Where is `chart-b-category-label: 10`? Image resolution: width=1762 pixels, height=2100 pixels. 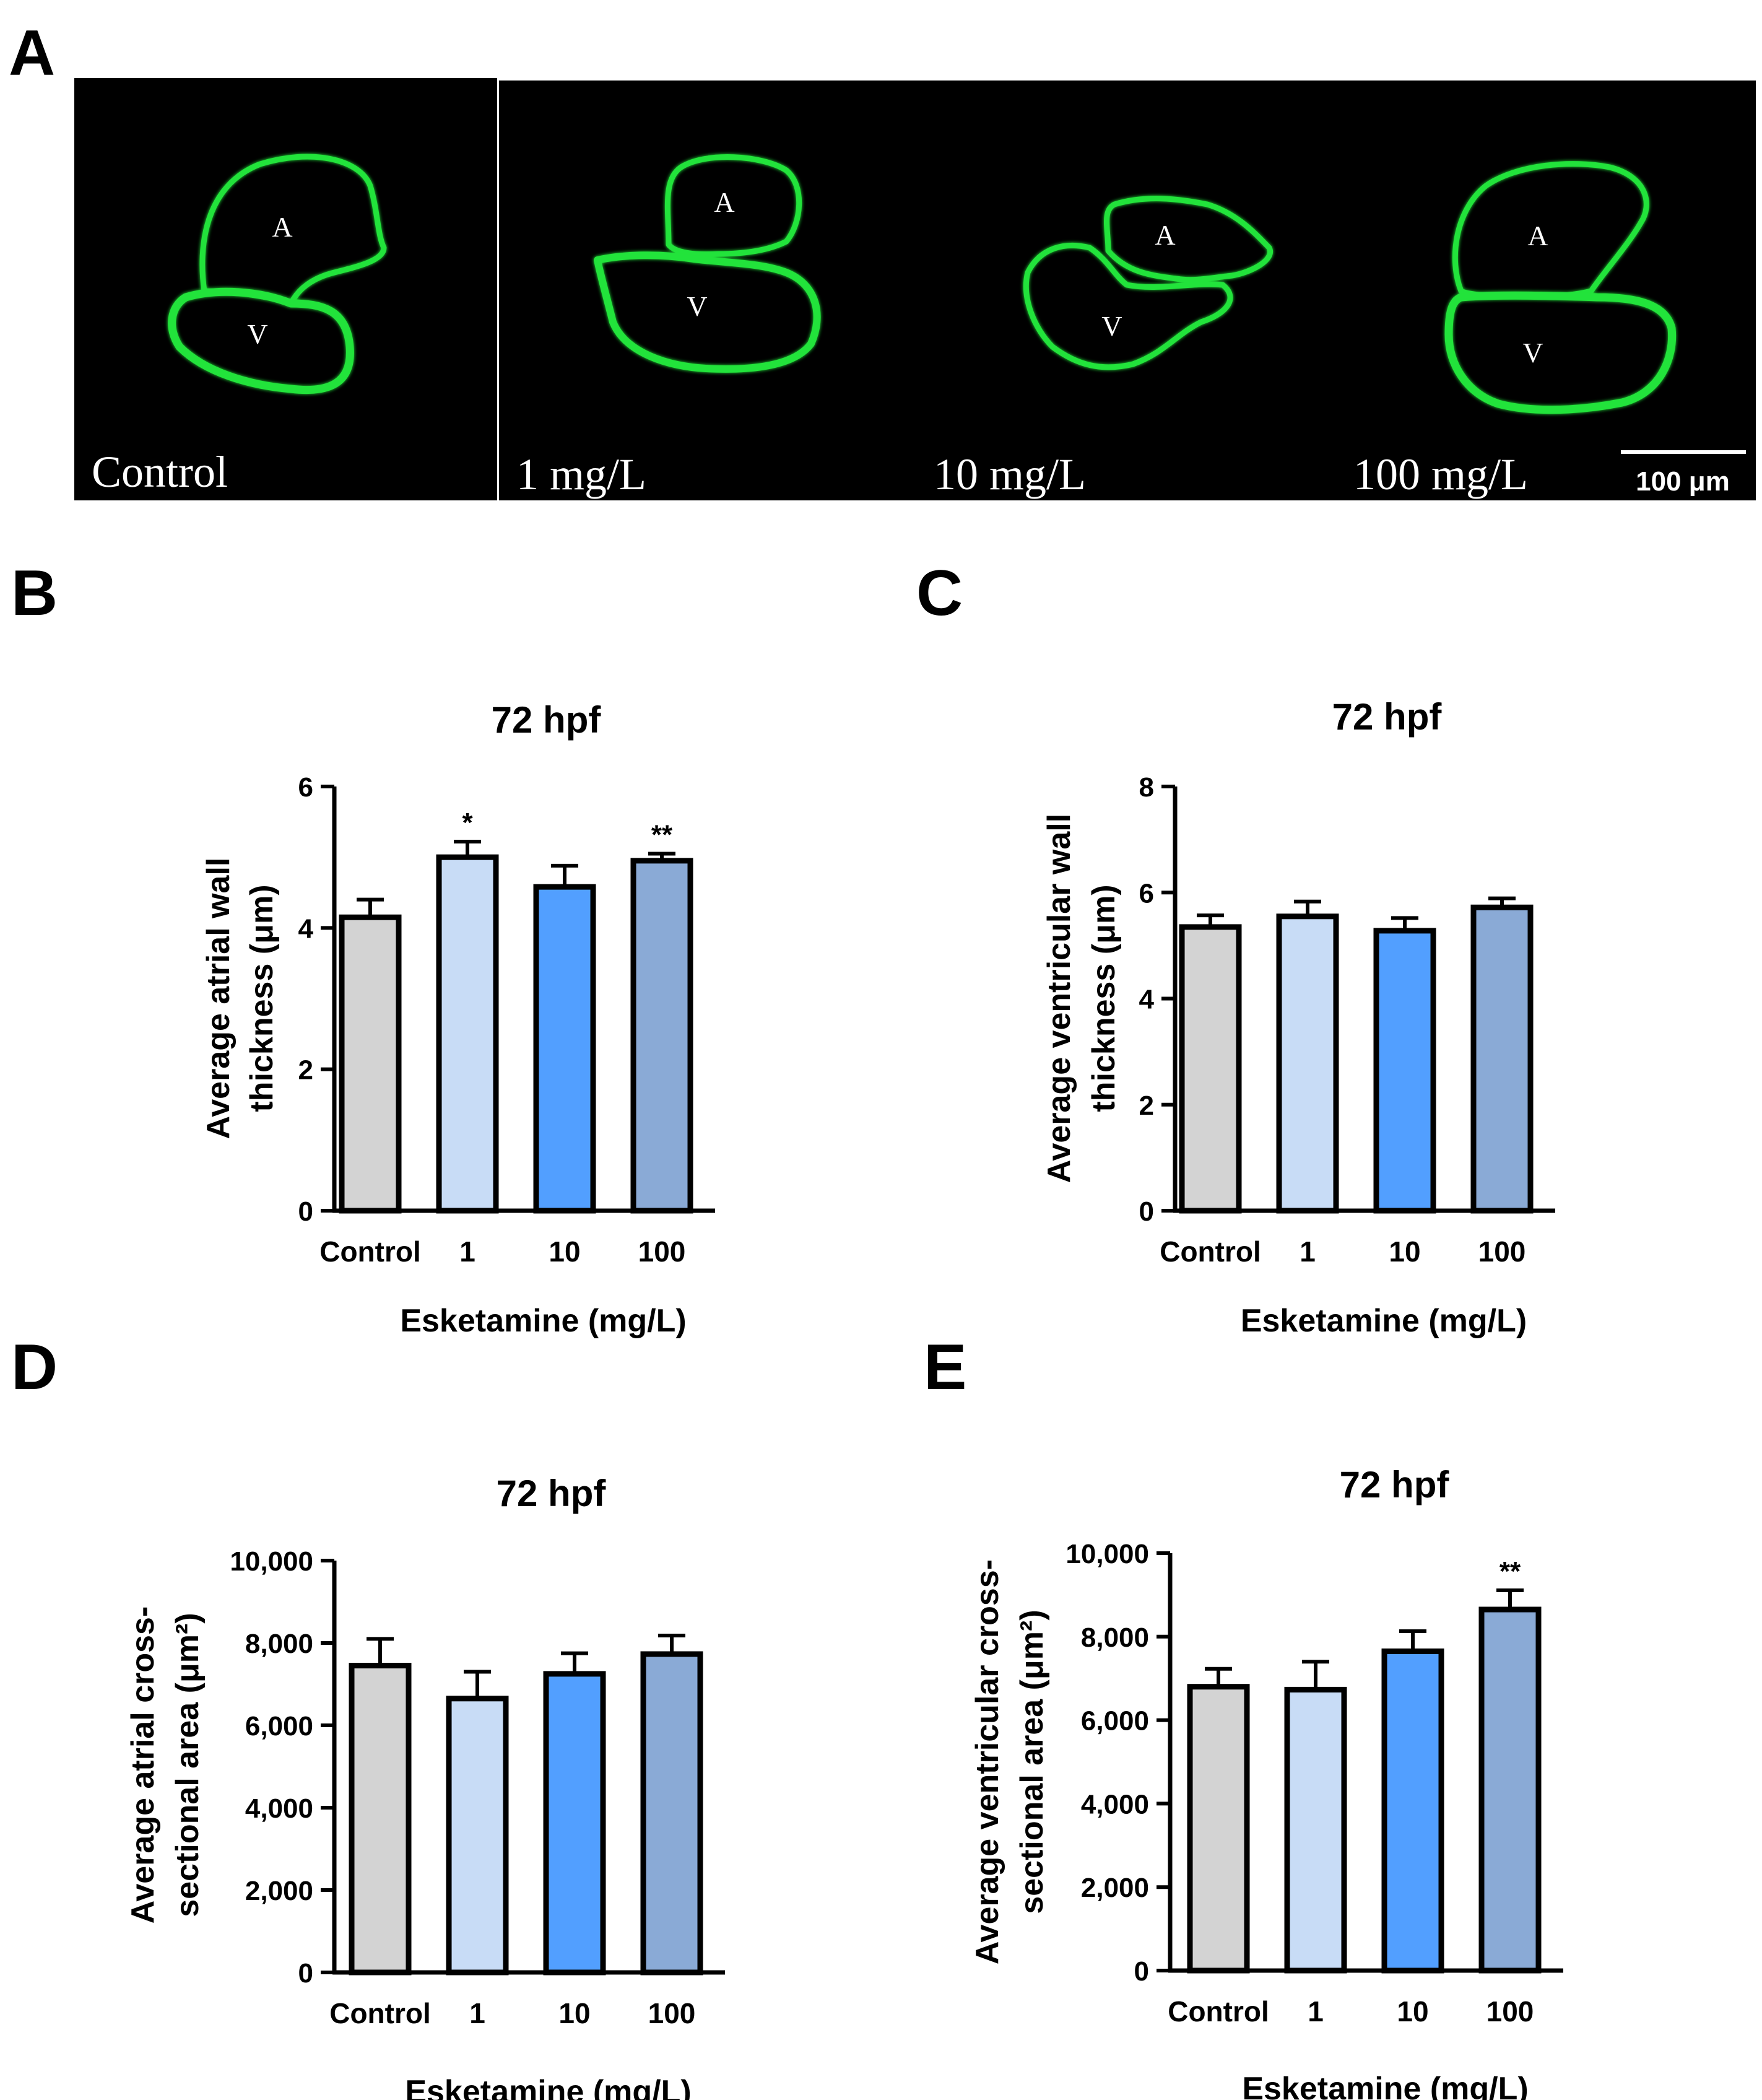
chart-b-category-label: 10 is located at coordinates (564, 1251).